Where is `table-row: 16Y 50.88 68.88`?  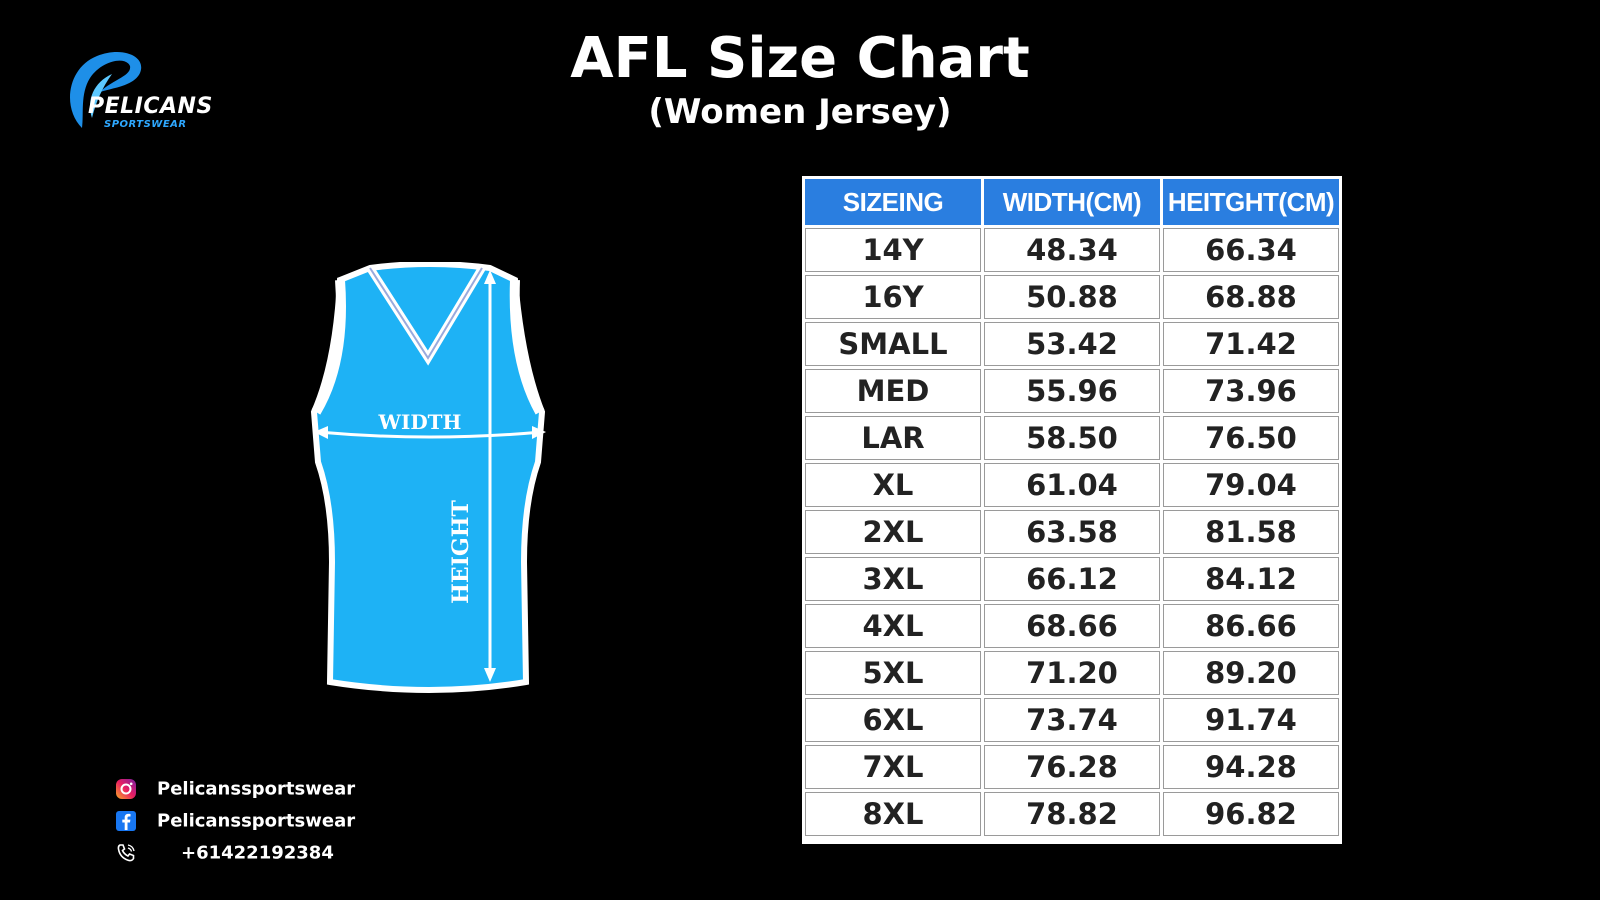 table-row: 16Y 50.88 68.88 is located at coordinates (1072, 297).